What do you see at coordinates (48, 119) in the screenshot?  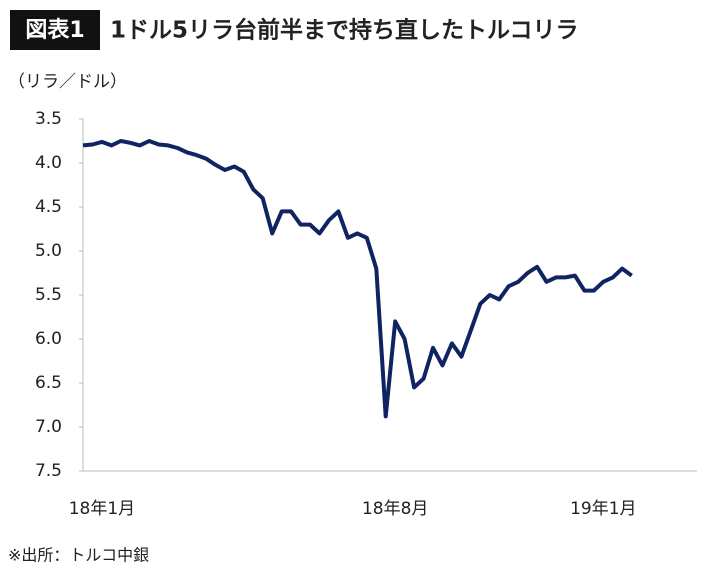 I see `y-tick-label: 3.5` at bounding box center [48, 119].